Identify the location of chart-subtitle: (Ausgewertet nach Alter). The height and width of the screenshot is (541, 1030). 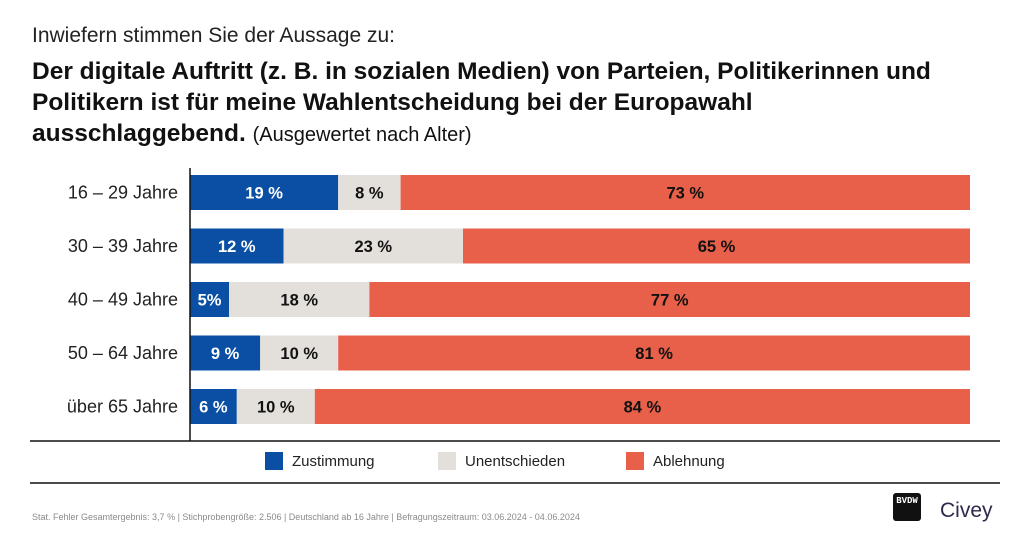
(362, 135).